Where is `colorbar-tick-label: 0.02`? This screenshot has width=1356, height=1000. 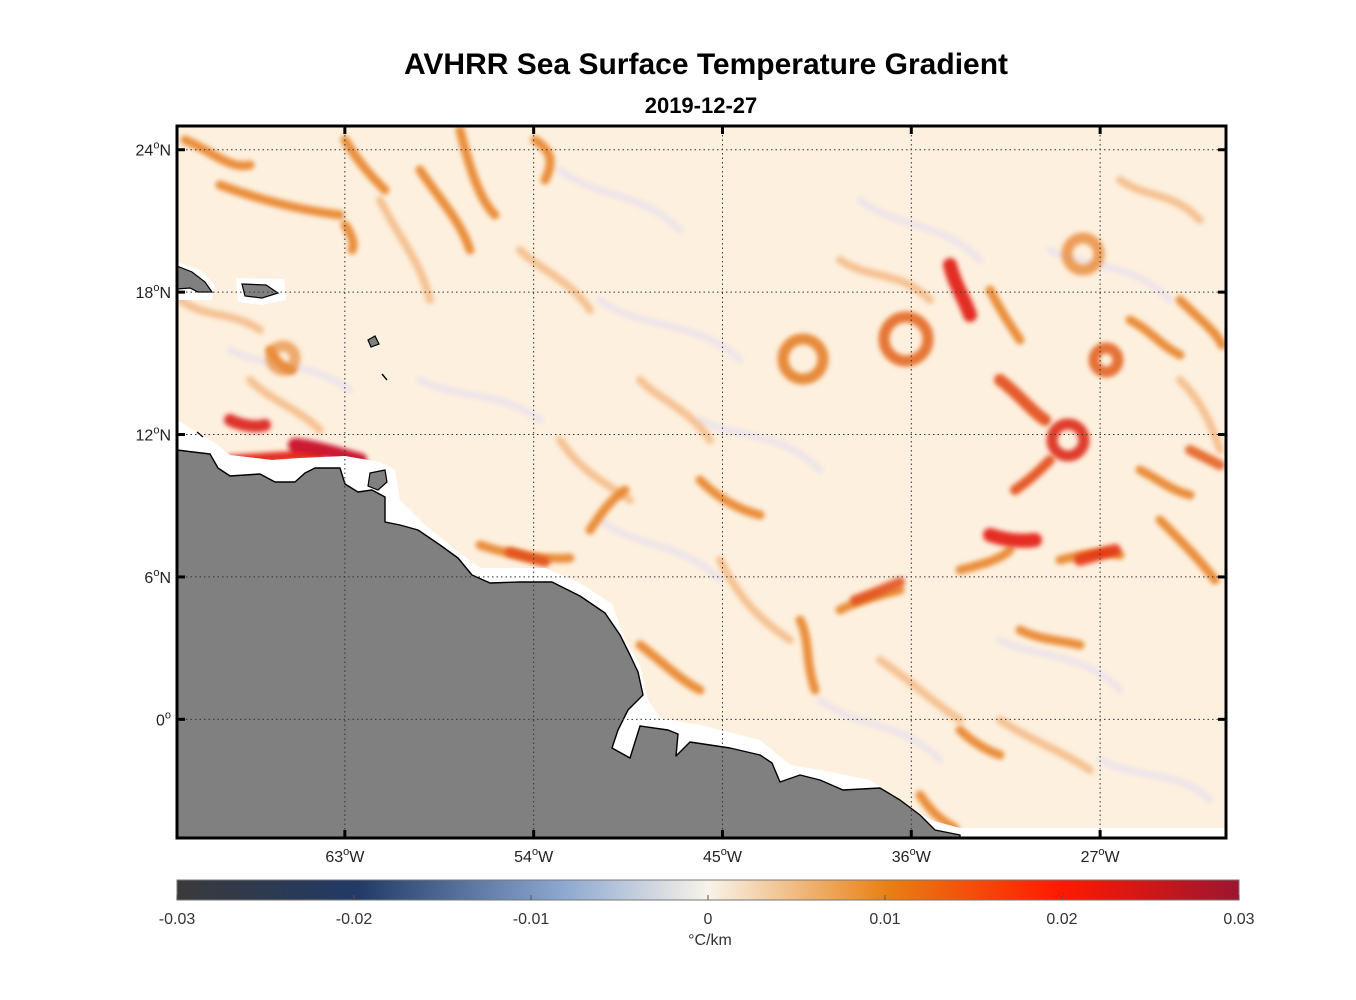
colorbar-tick-label: 0.02 is located at coordinates (1061, 919).